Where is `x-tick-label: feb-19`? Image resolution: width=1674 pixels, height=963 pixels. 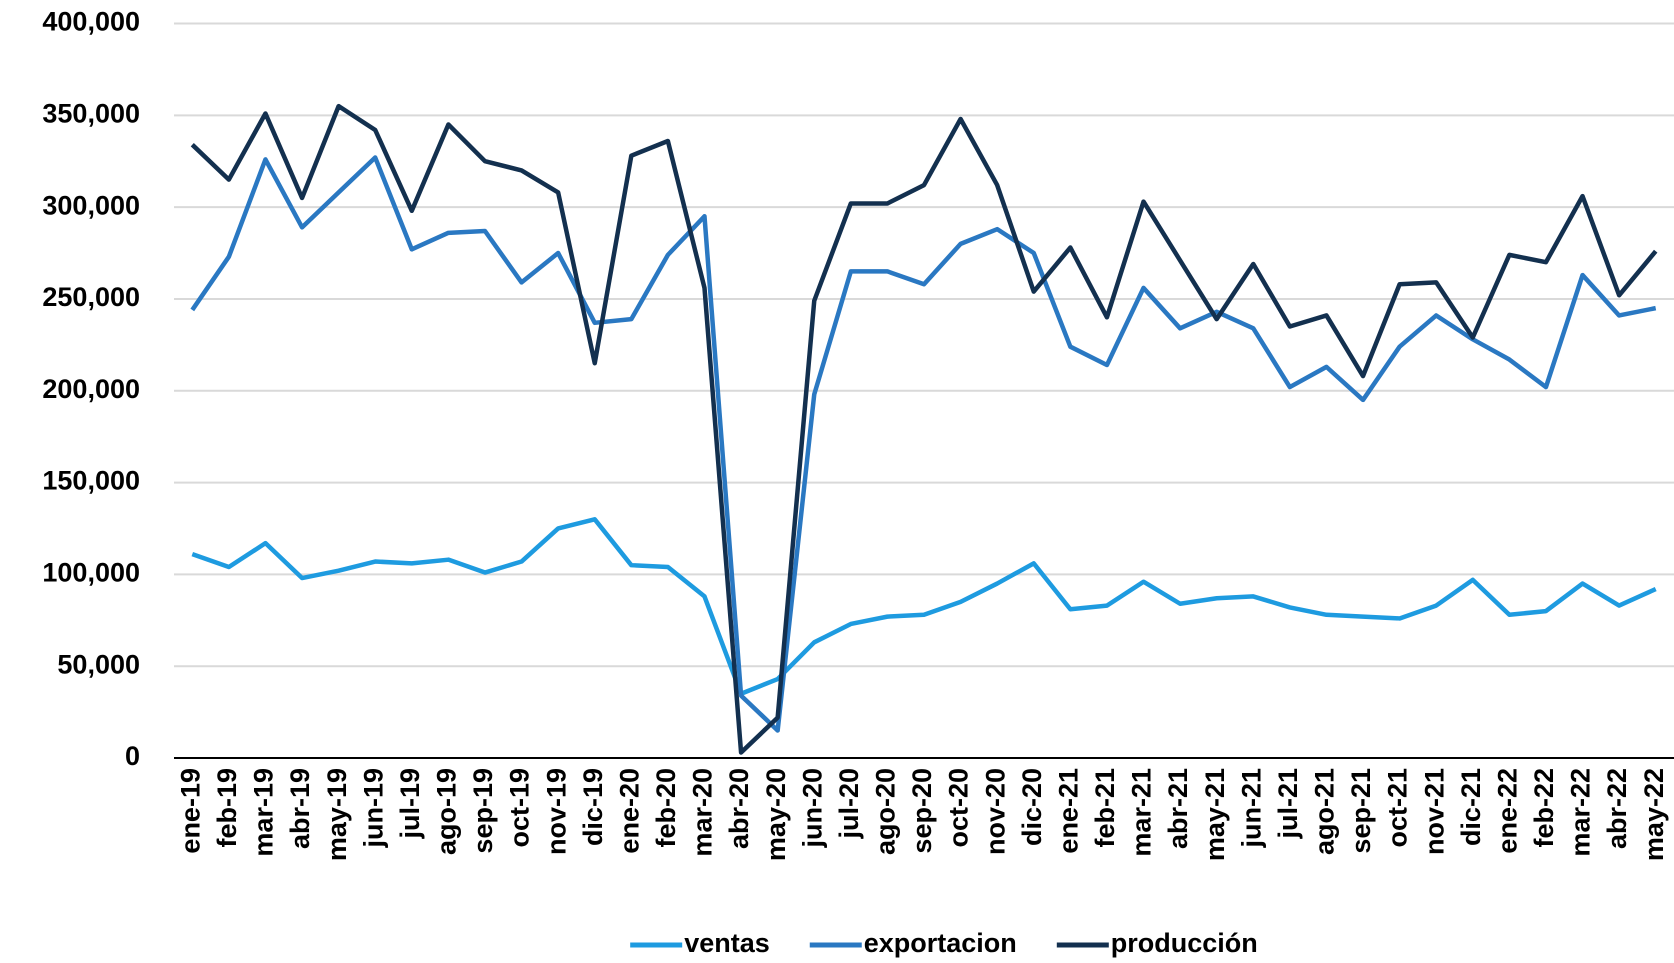 x-tick-label: feb-19 is located at coordinates (227, 808).